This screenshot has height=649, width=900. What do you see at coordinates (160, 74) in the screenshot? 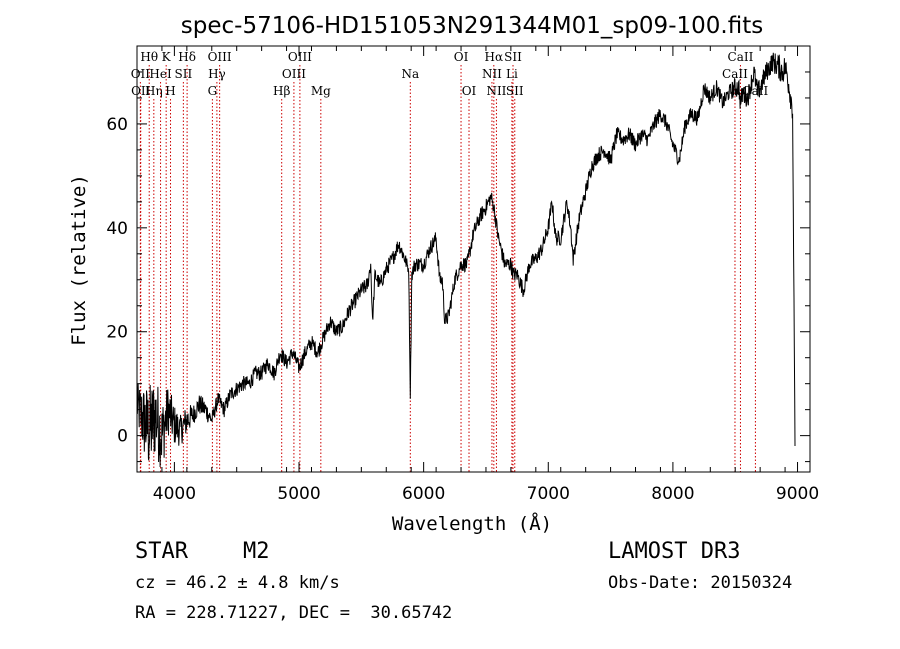
I see `line-marker-label: HeI` at bounding box center [160, 74].